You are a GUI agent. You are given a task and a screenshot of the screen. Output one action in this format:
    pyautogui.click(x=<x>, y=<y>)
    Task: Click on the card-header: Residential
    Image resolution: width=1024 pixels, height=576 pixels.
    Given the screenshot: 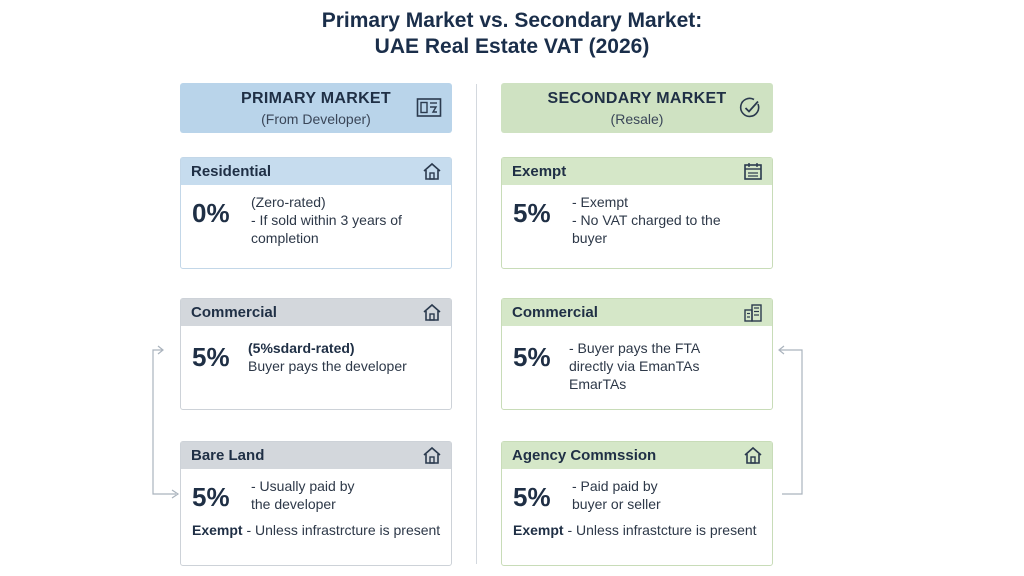 What is the action you would take?
    pyautogui.click(x=316, y=171)
    